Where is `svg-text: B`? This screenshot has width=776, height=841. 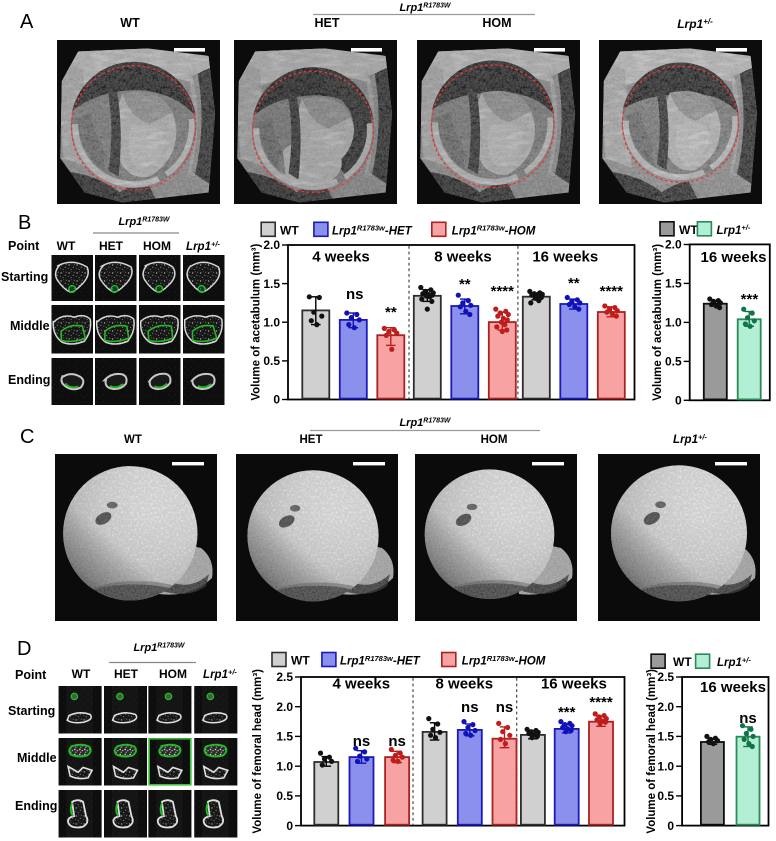
svg-text: B is located at coordinates (24, 223).